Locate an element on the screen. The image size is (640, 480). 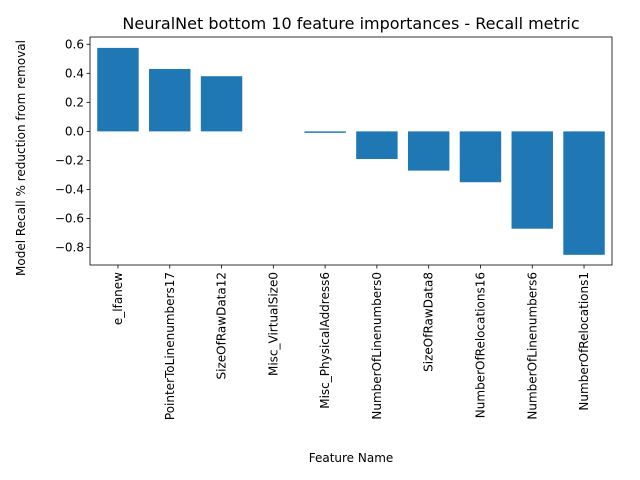
y-axis-ticks: 0.6 0.4 0.2 0.0 −0.2 −0.4 −0.6 −0.8 is located at coordinates (72, 146).